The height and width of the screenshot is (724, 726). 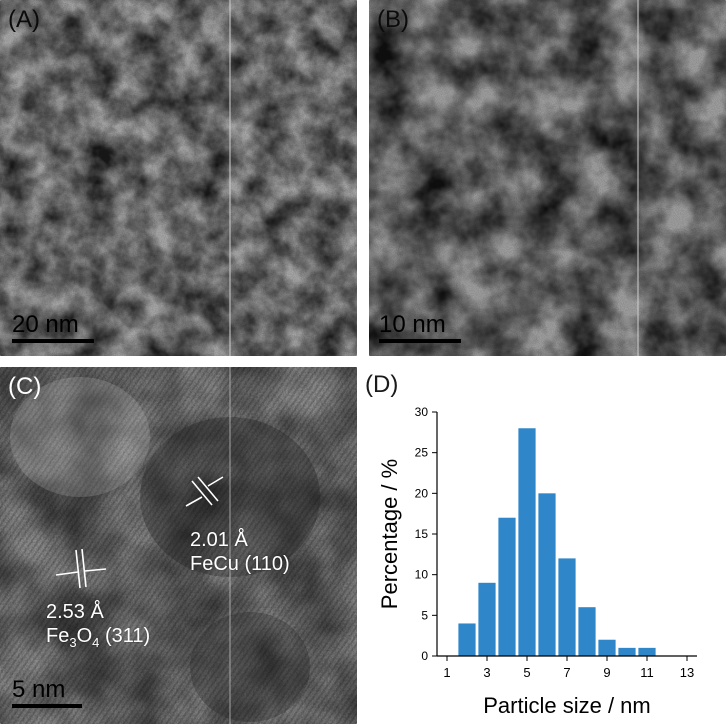 I want to click on scale-line-b, so click(x=420, y=341).